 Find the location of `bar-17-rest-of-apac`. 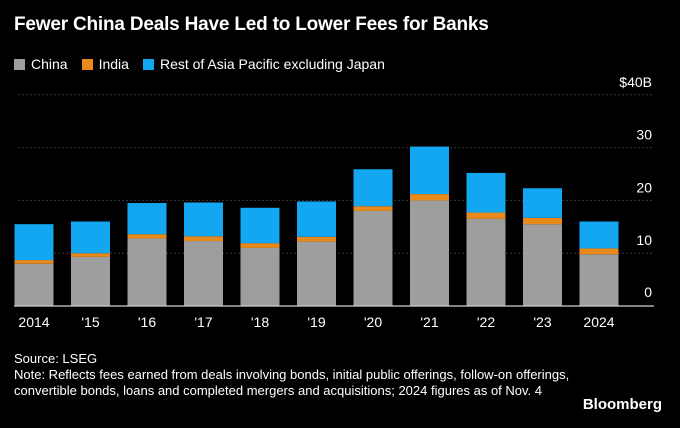

bar-17-rest-of-apac is located at coordinates (203, 219).